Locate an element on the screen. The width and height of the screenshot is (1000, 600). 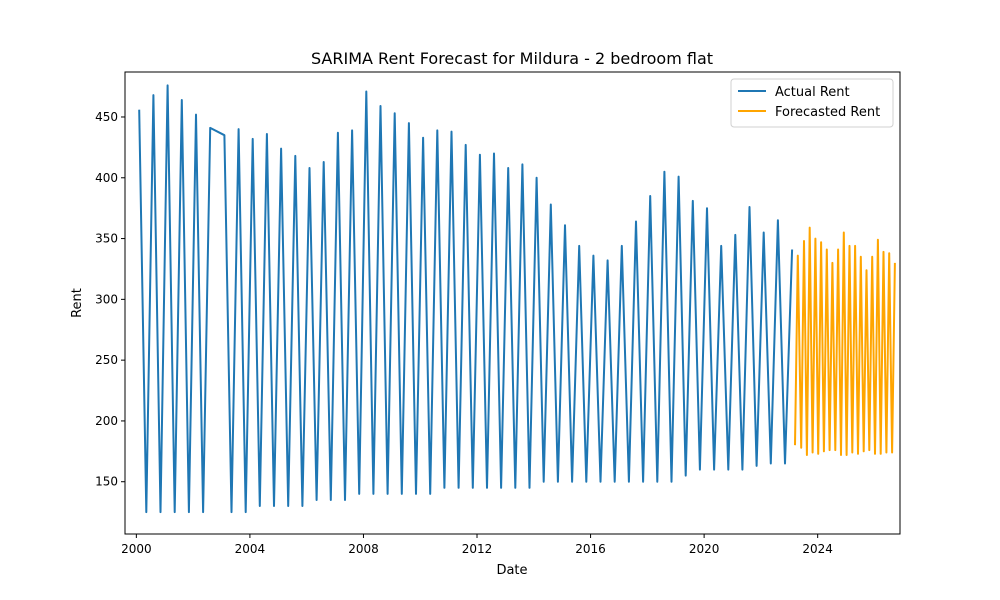
legend-label-actual-rent: Actual Rent is located at coordinates (812, 92).